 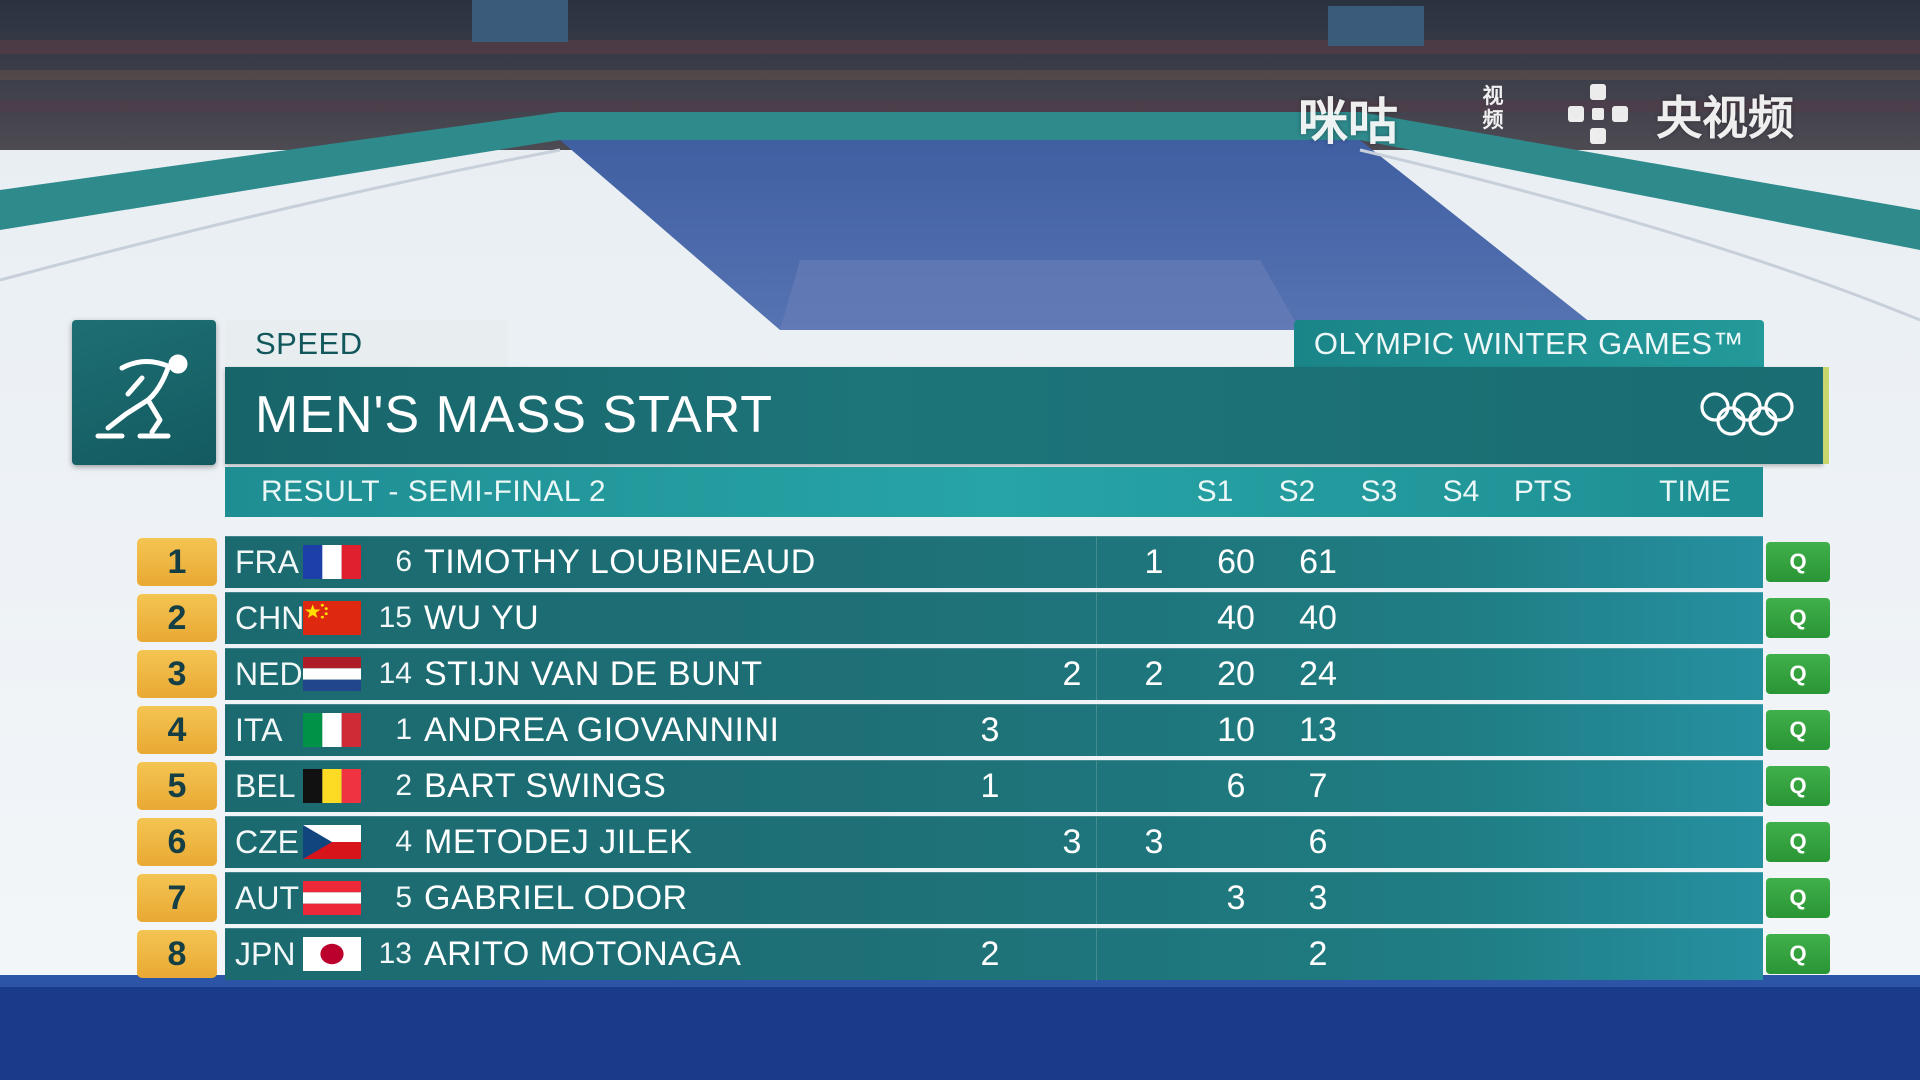 I want to click on bib-number: 6, so click(x=403, y=561).